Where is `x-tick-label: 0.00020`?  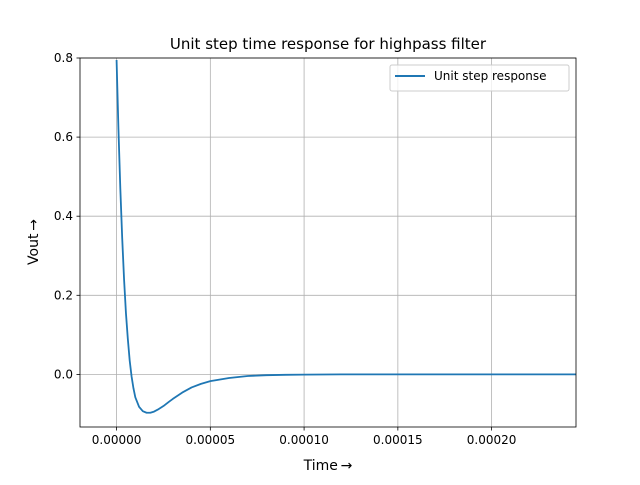
x-tick-label: 0.00020 is located at coordinates (492, 440).